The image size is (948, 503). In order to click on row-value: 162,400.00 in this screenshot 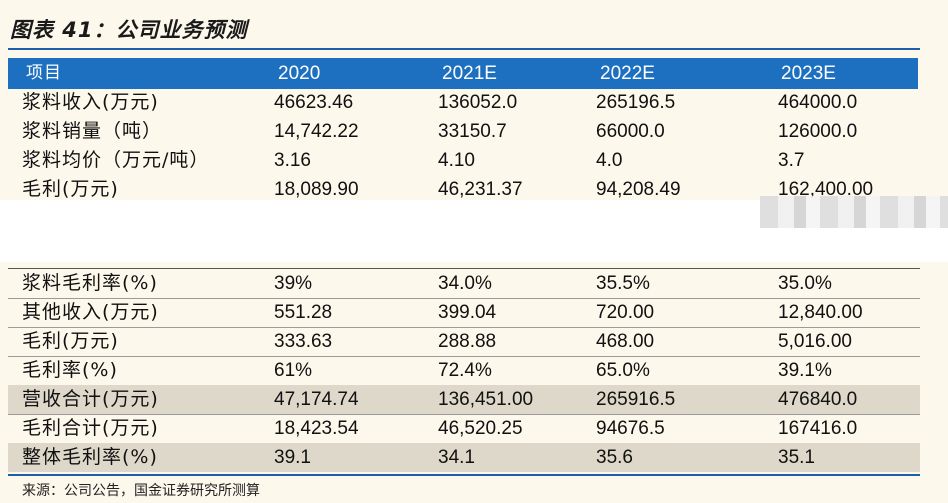, I will do `click(826, 189)`.